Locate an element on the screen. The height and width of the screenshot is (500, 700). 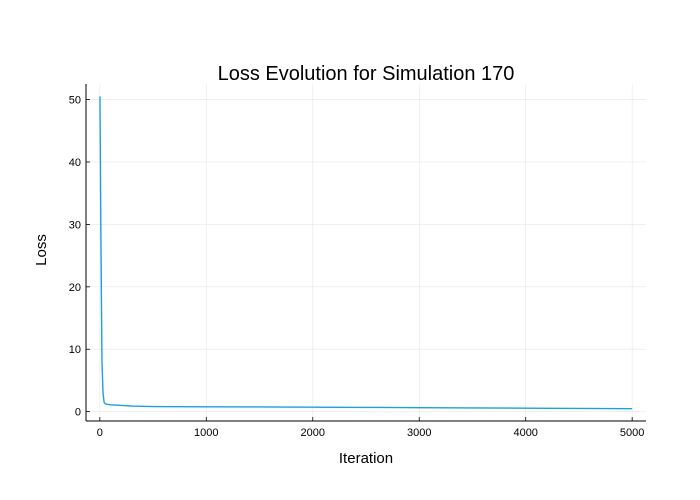
y-tick-label-2: 20 is located at coordinates (75, 288).